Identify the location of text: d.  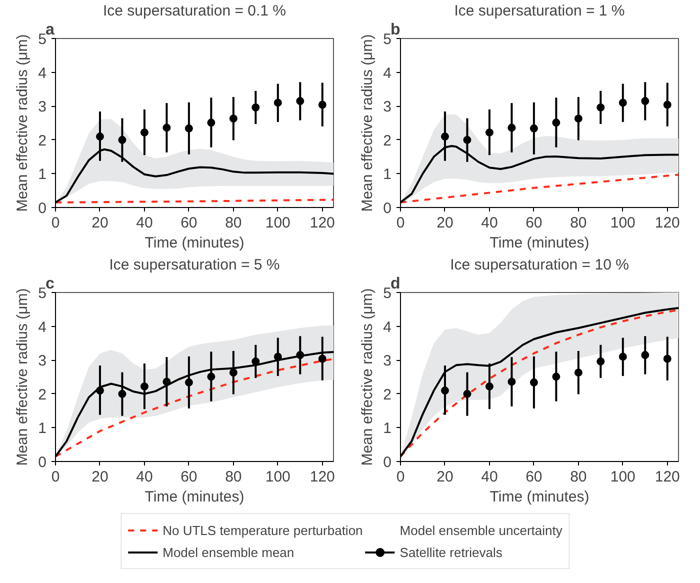
(395, 284).